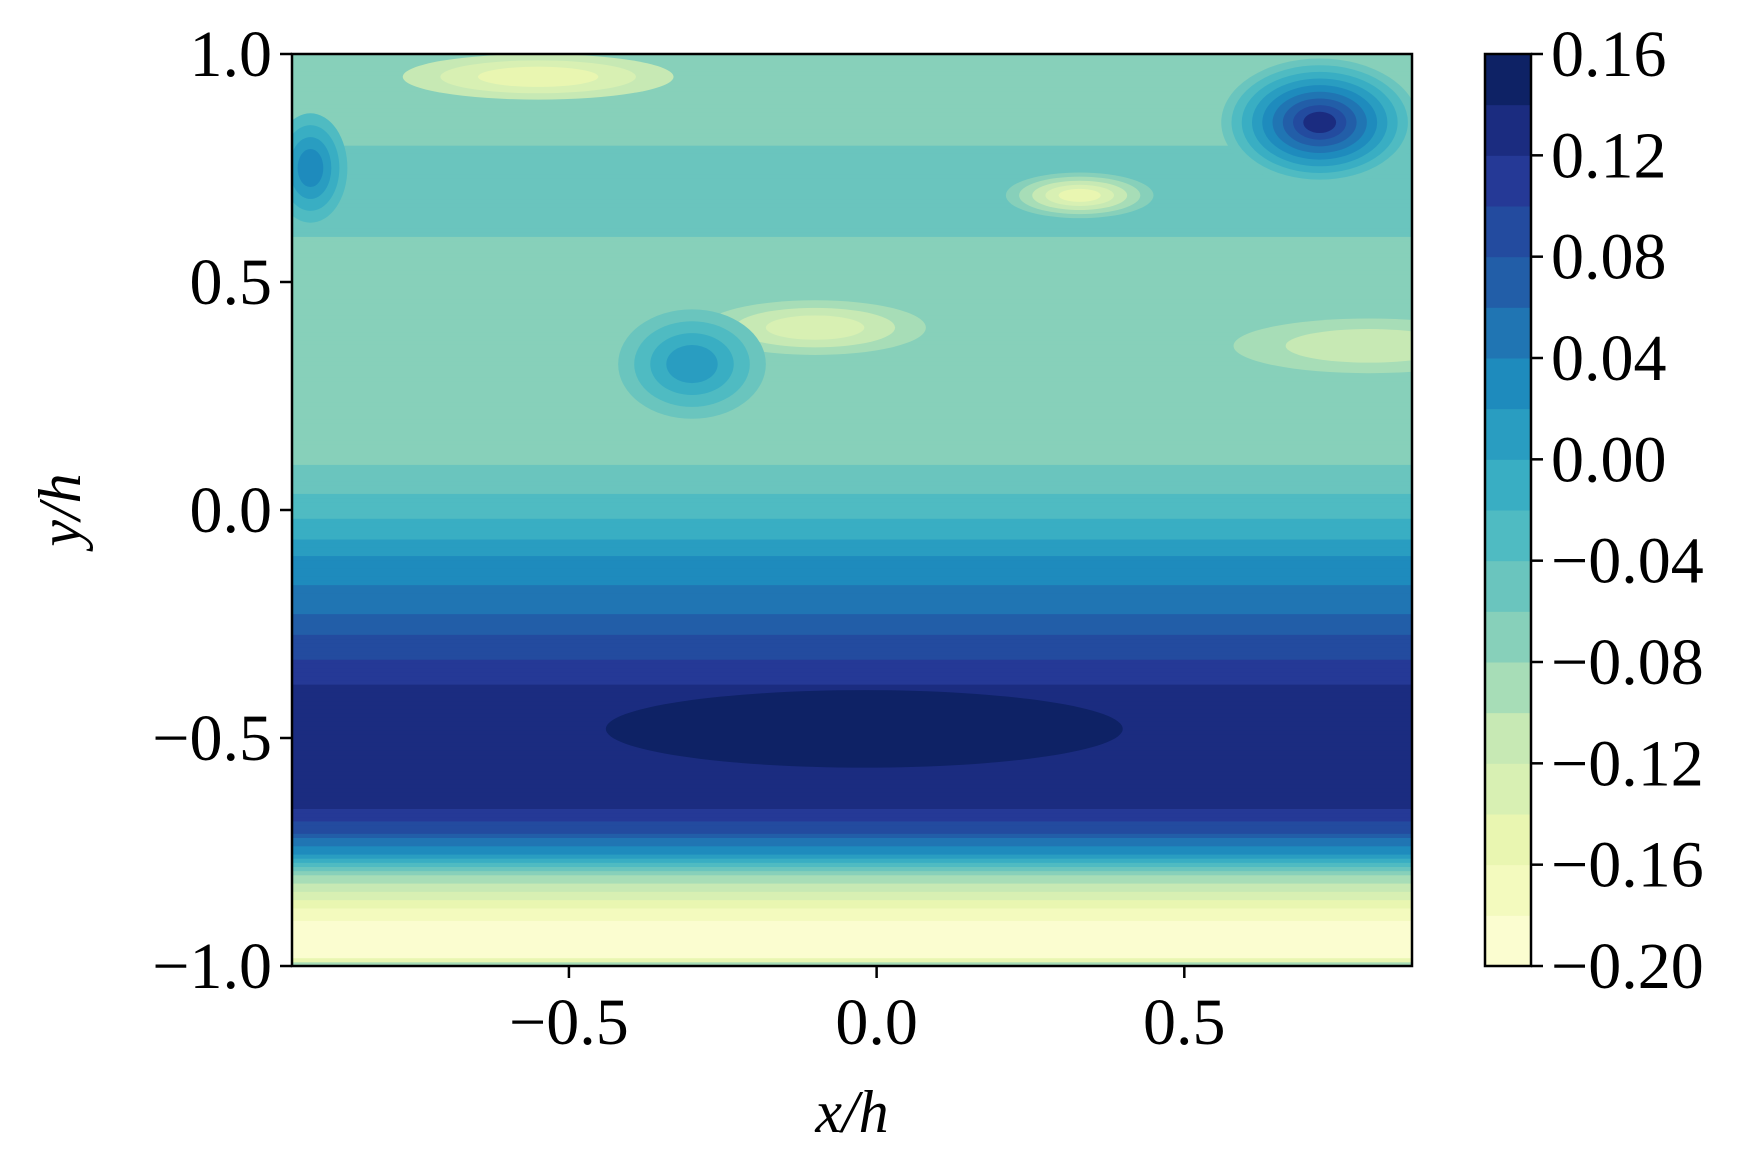 Image resolution: width=1764 pixels, height=1175 pixels. What do you see at coordinates (1609, 358) in the screenshot?
I see `colorbar-tick-label: 0.04` at bounding box center [1609, 358].